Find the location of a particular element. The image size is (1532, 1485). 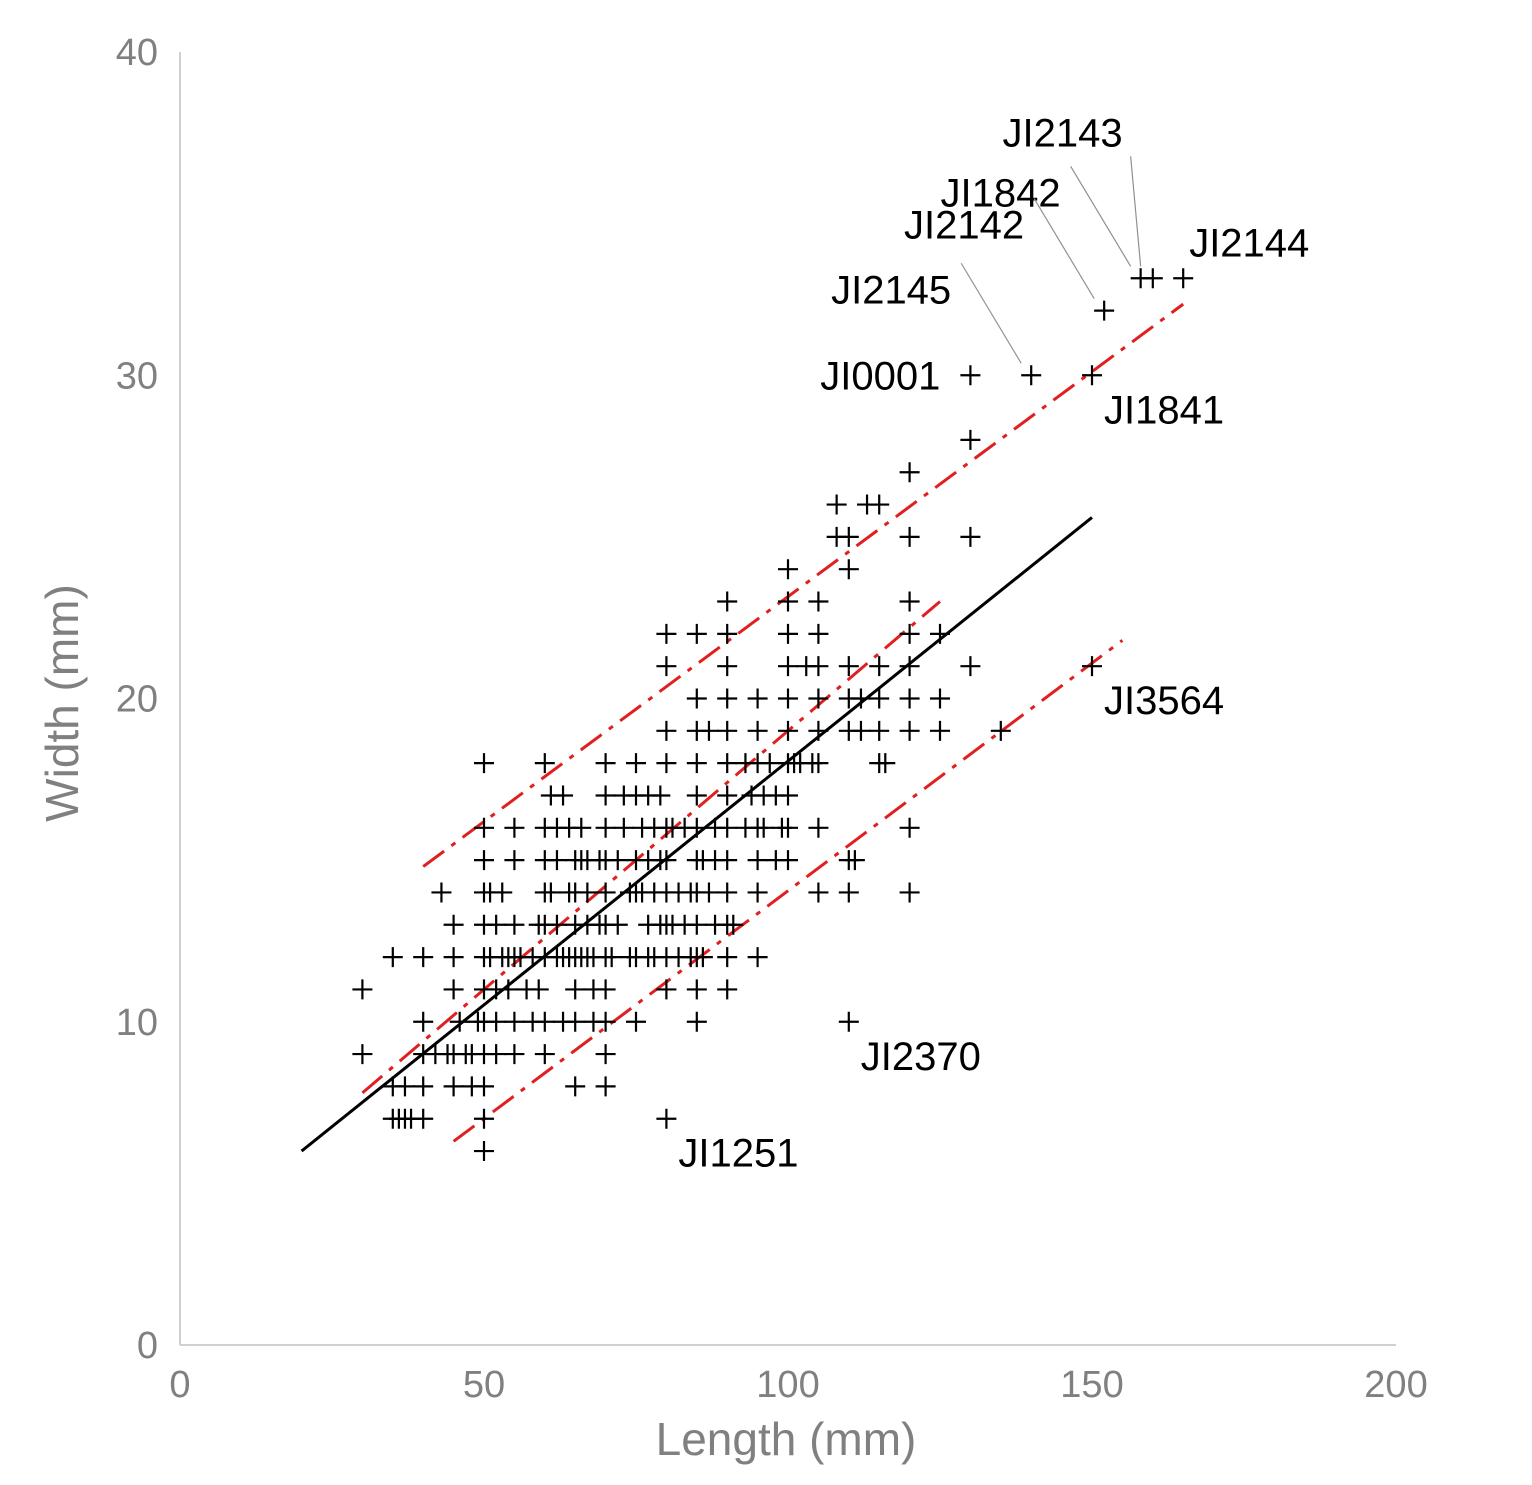

x-tick-label: 150 is located at coordinates (1091, 1385).